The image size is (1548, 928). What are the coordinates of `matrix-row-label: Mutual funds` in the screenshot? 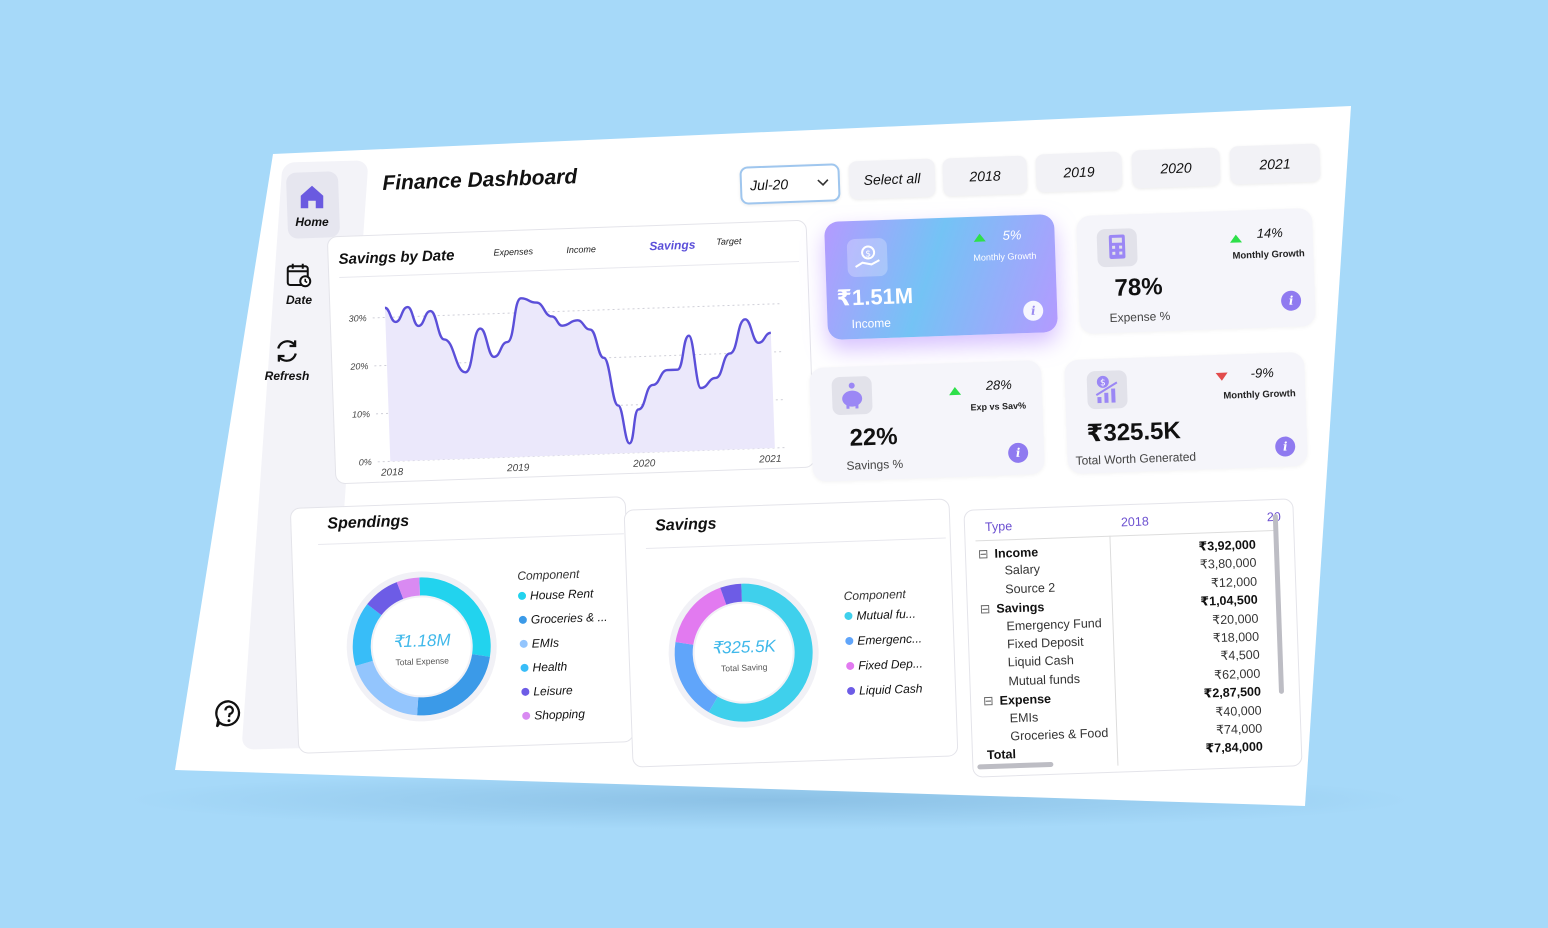 It's located at (1044, 680).